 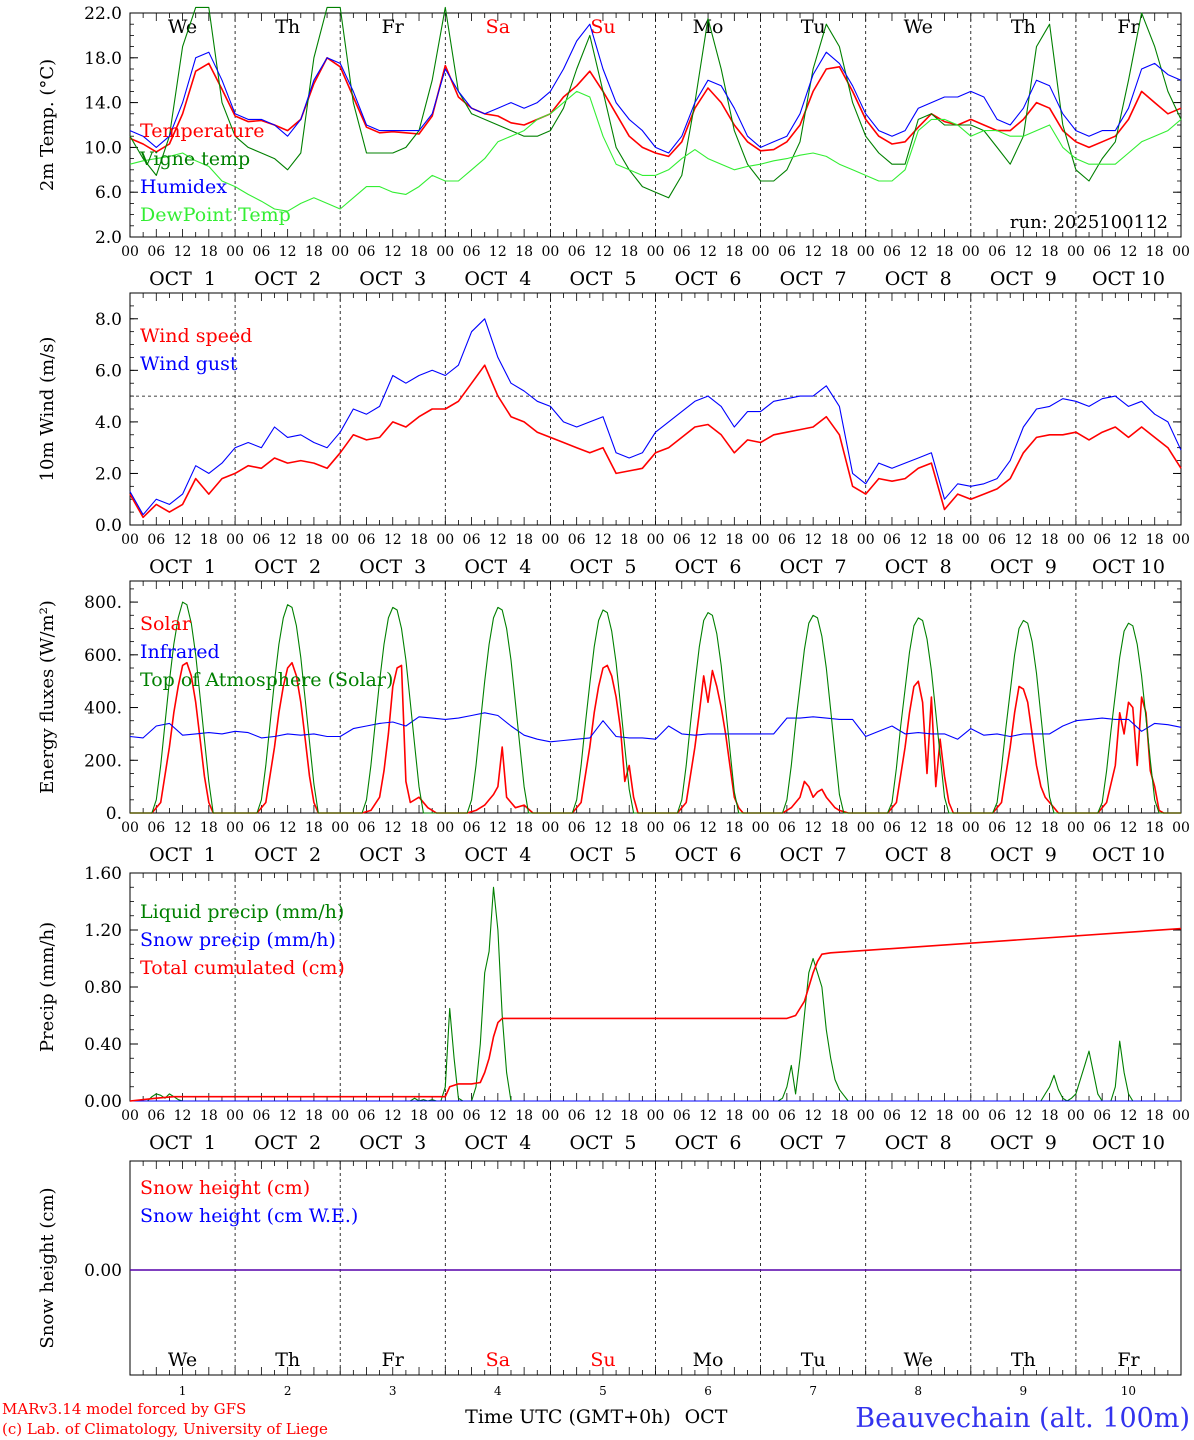 What do you see at coordinates (1089, 222) in the screenshot?
I see `run-label: run: 2025100112` at bounding box center [1089, 222].